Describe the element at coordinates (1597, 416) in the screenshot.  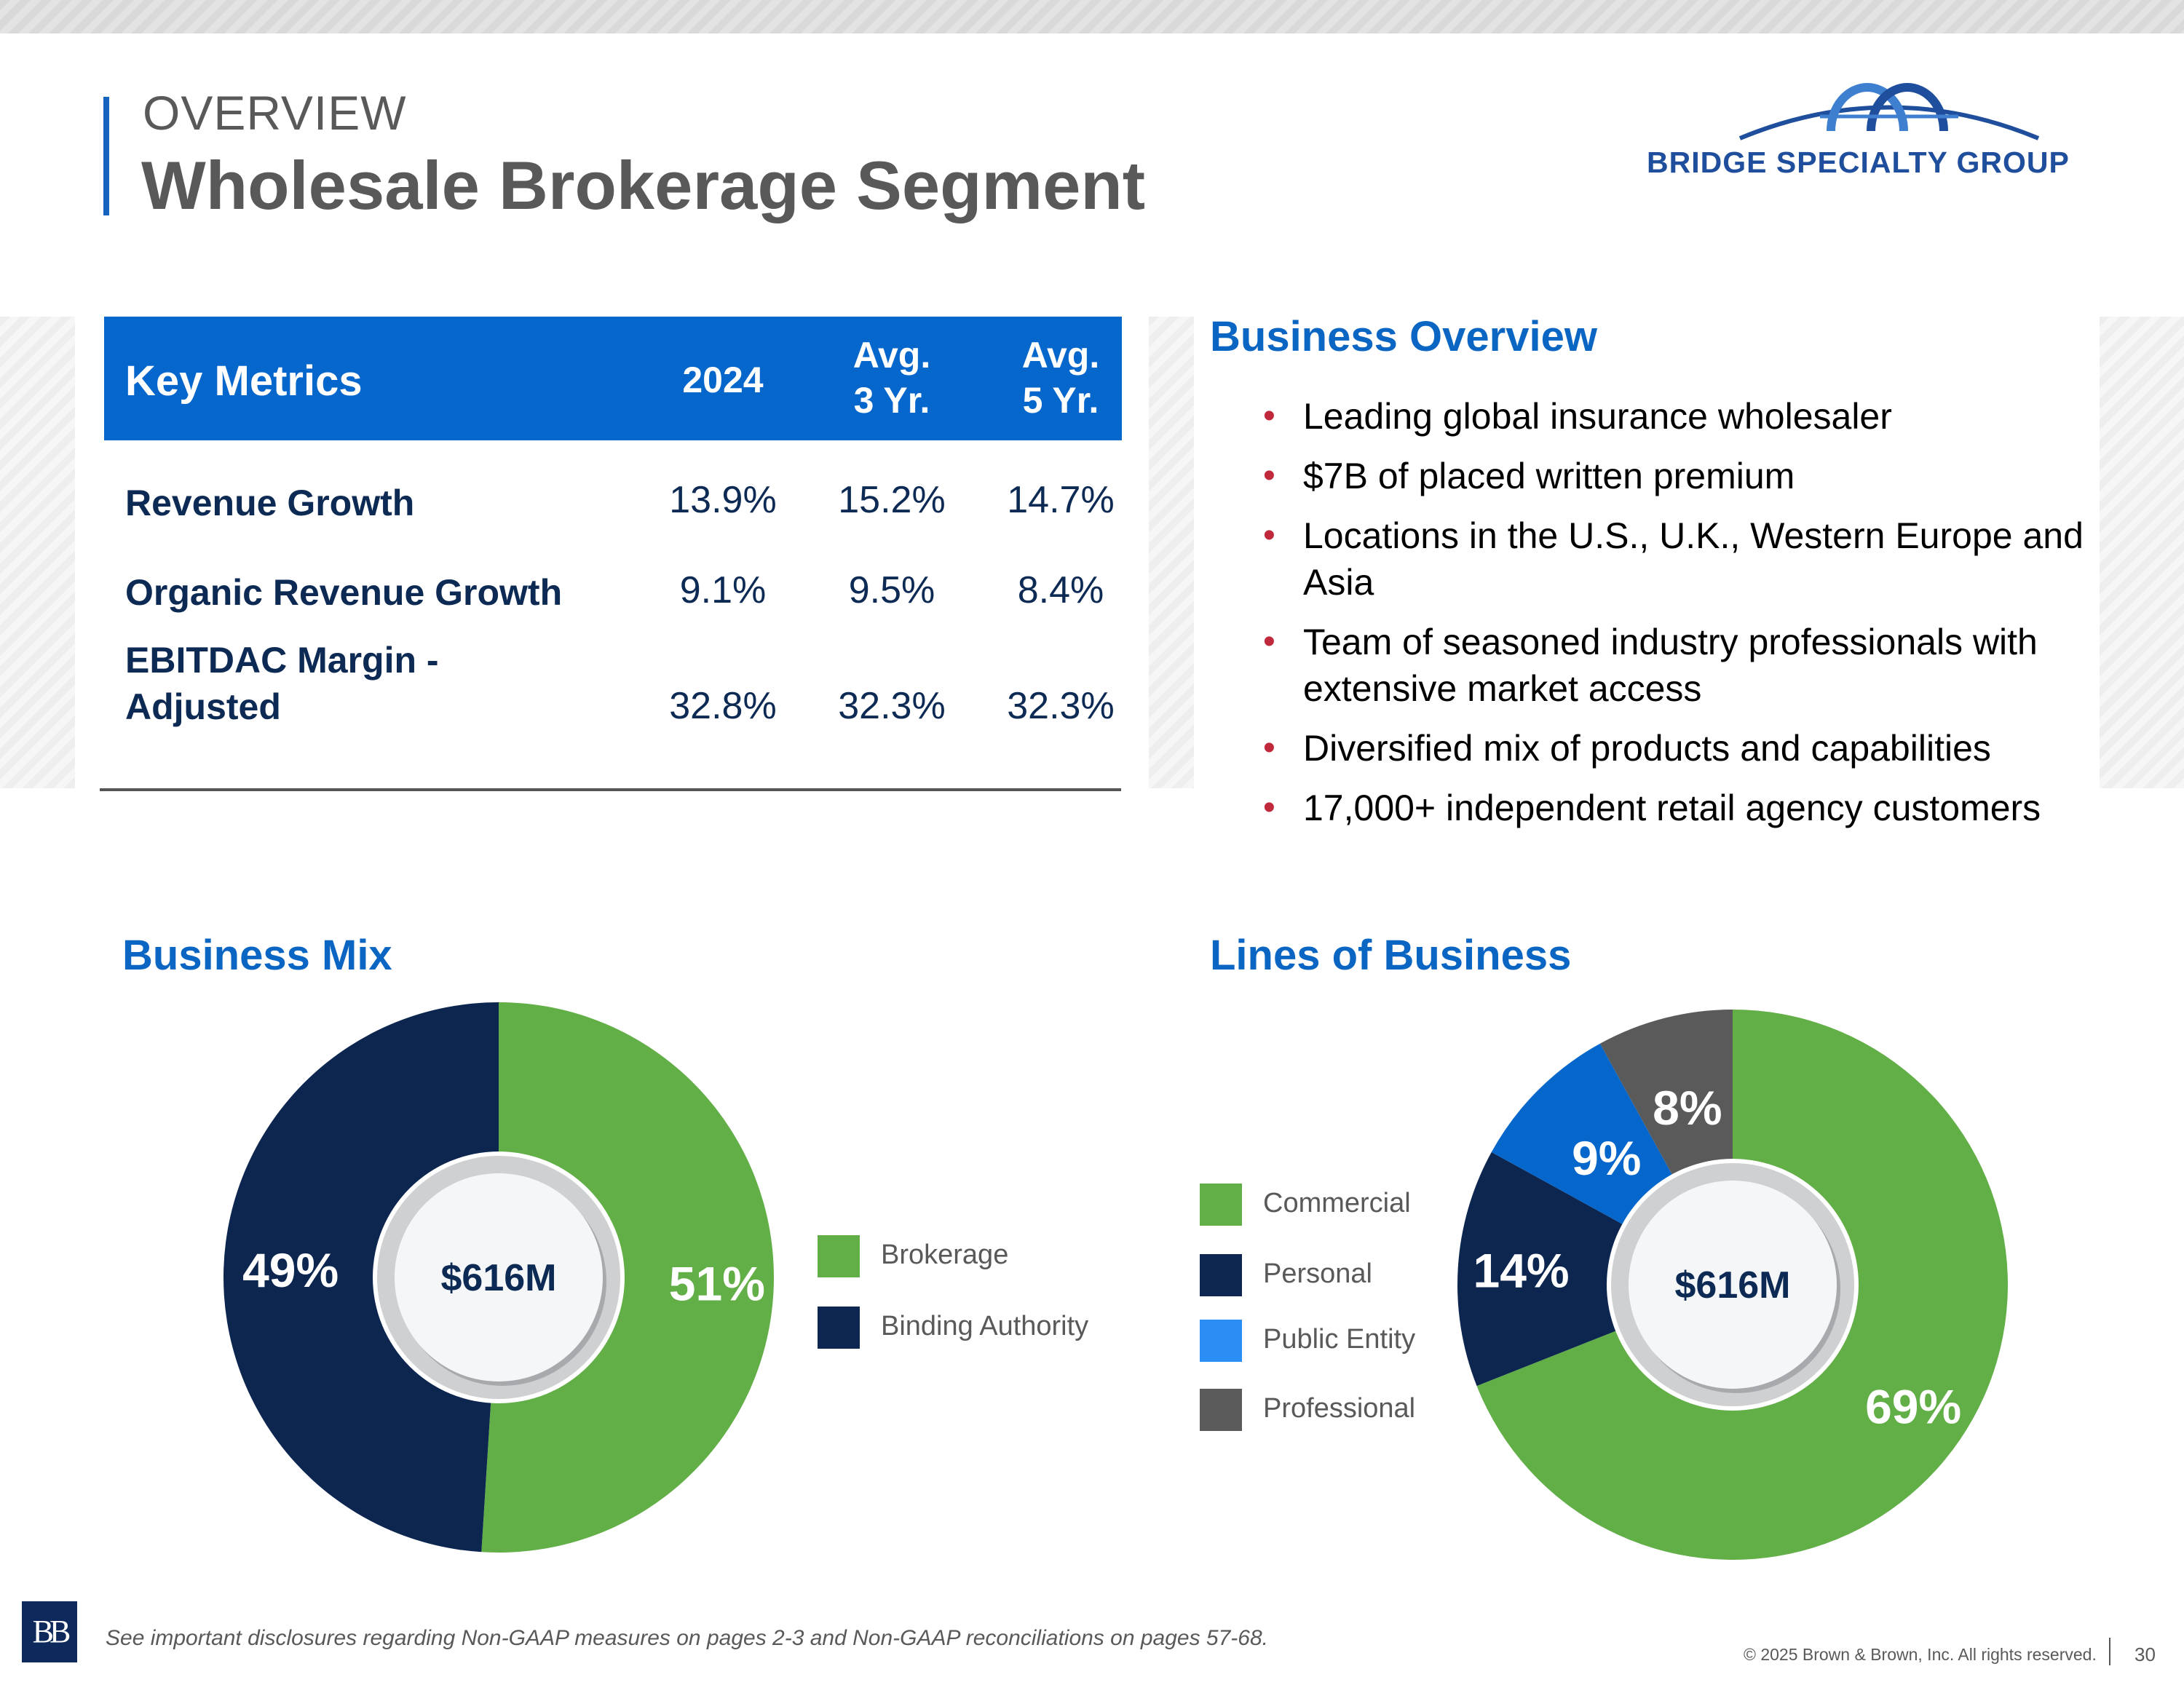
I see `bullet-text: Leading global insurance wholesaler` at that location.